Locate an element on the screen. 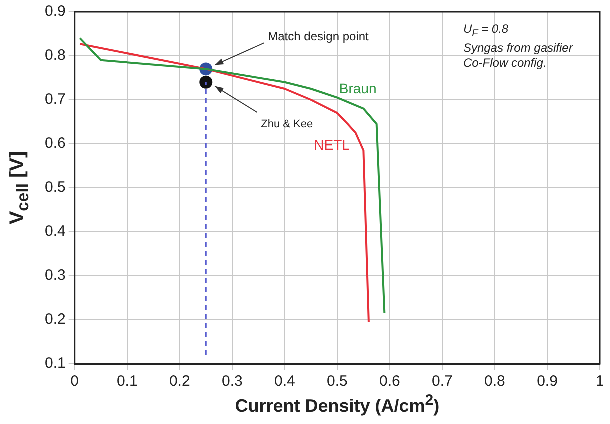 Image resolution: width=610 pixels, height=424 pixels. y-tick-label: 0.6 is located at coordinates (55, 143).